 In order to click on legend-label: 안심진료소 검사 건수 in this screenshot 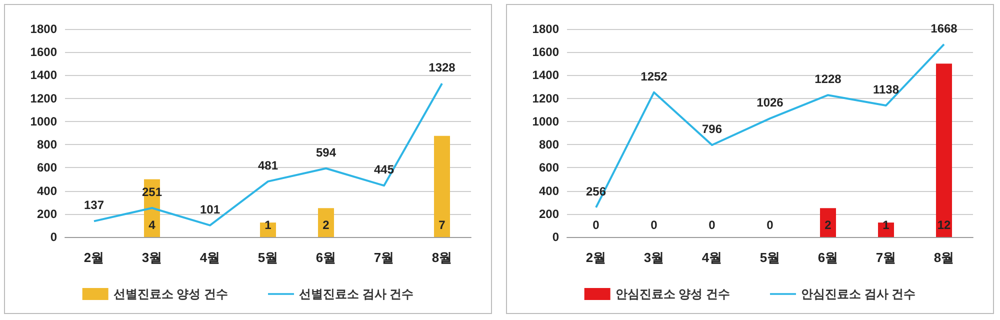, I will do `click(858, 294)`.